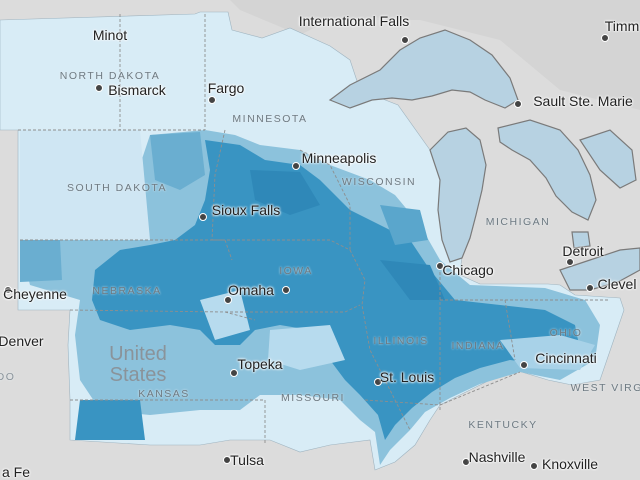  What do you see at coordinates (137, 90) in the screenshot?
I see `city-label-bismarck: Bismarck` at bounding box center [137, 90].